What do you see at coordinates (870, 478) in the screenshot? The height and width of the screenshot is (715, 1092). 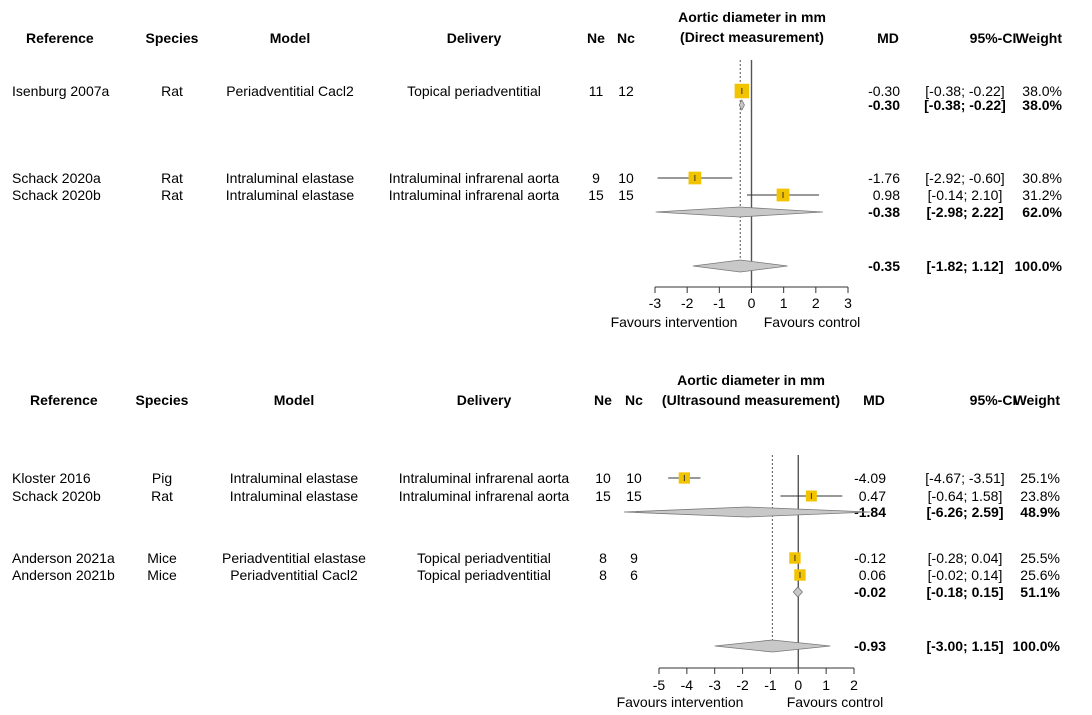 I see `study-md: -4.09` at bounding box center [870, 478].